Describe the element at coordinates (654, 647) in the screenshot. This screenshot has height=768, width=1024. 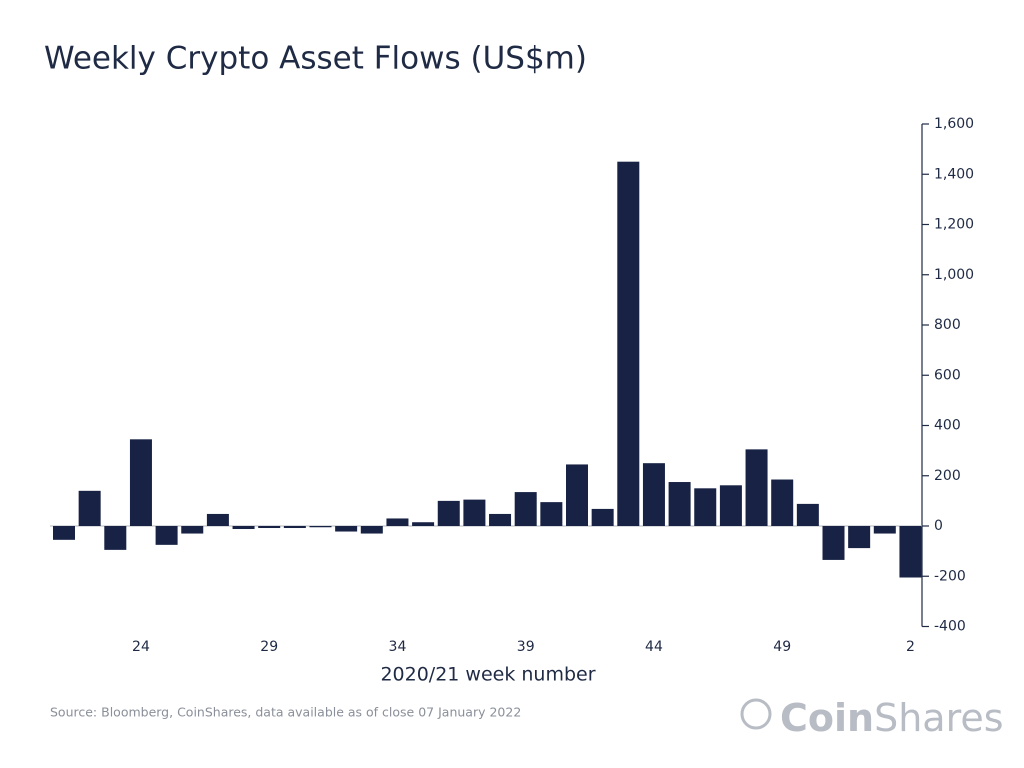
I see `x-tick-label: 44` at that location.